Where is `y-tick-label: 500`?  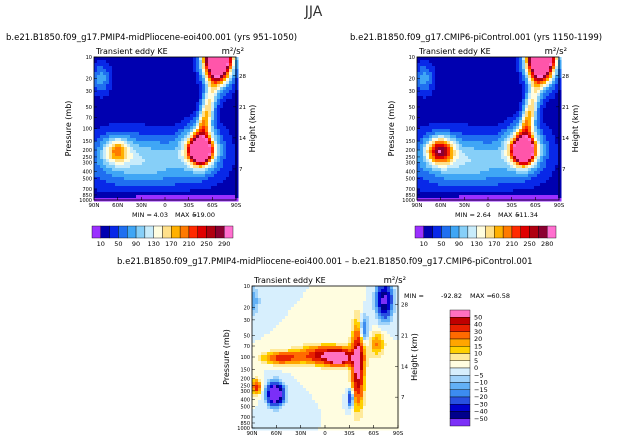 y-tick-label: 500 is located at coordinates (87, 179).